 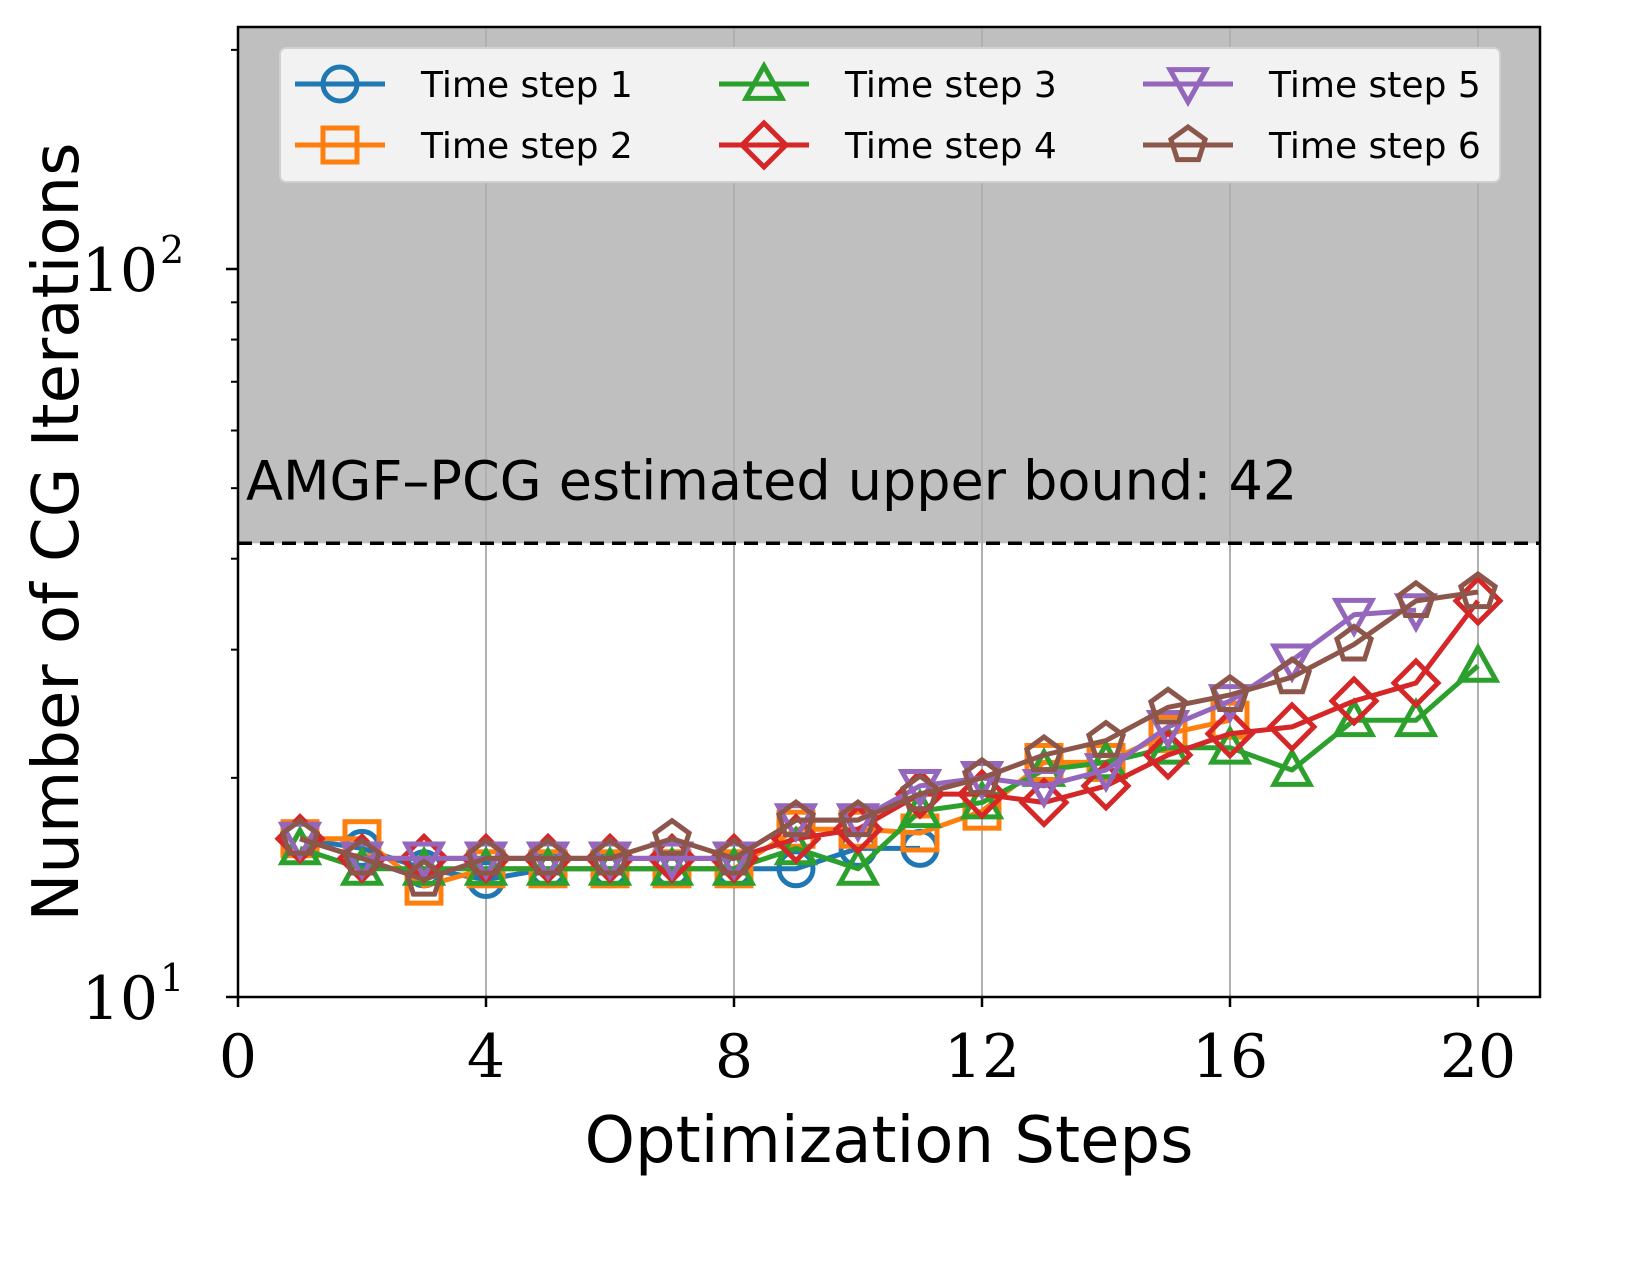 I want to click on legend-entry: Time step 5, so click(x=1312, y=86).